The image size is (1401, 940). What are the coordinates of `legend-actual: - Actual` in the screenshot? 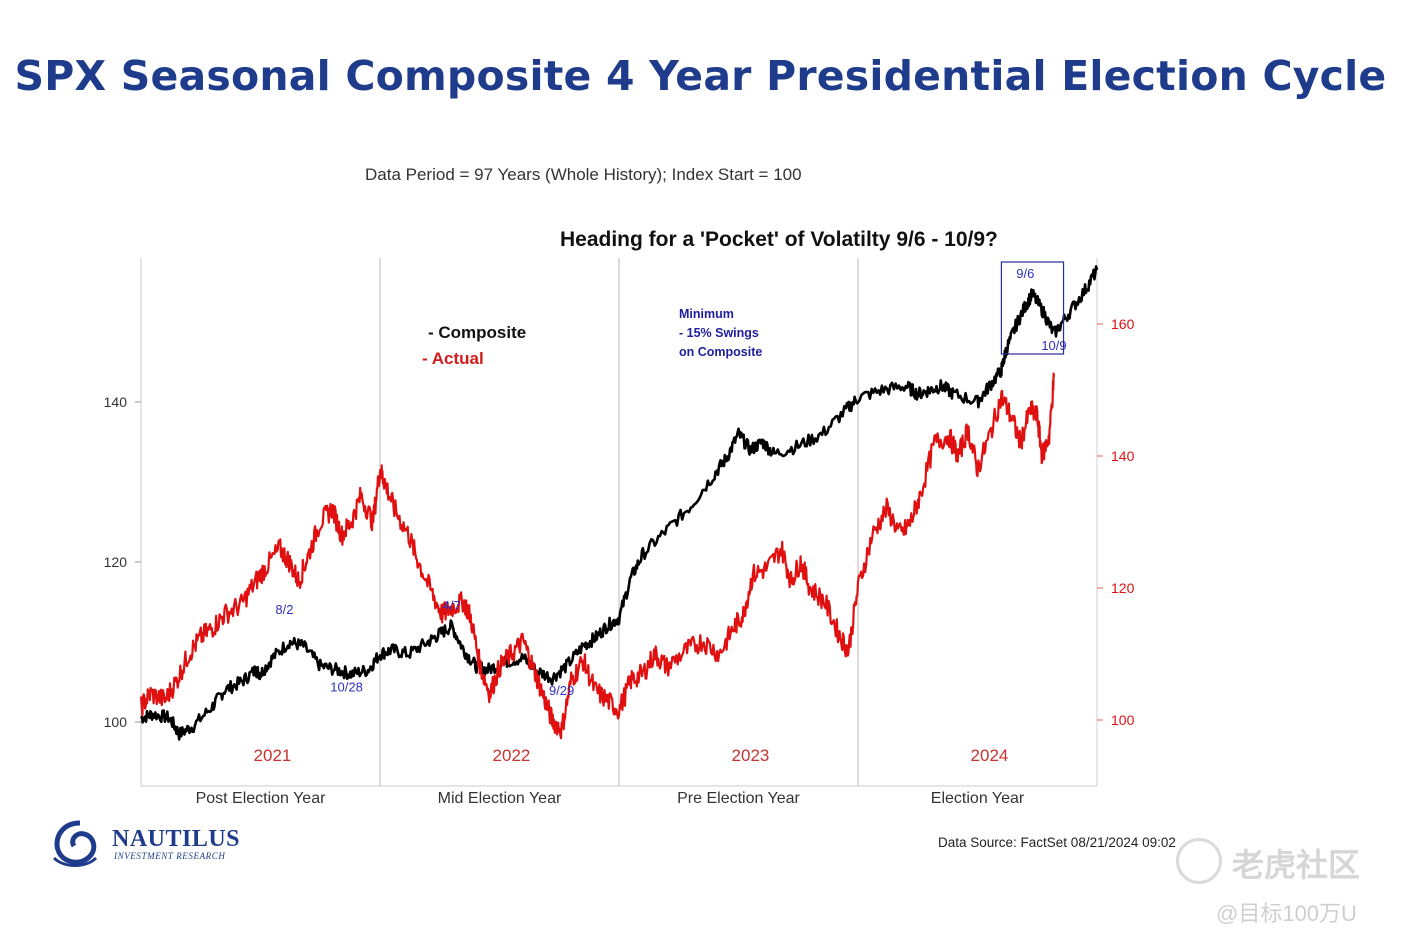 It's located at (453, 358).